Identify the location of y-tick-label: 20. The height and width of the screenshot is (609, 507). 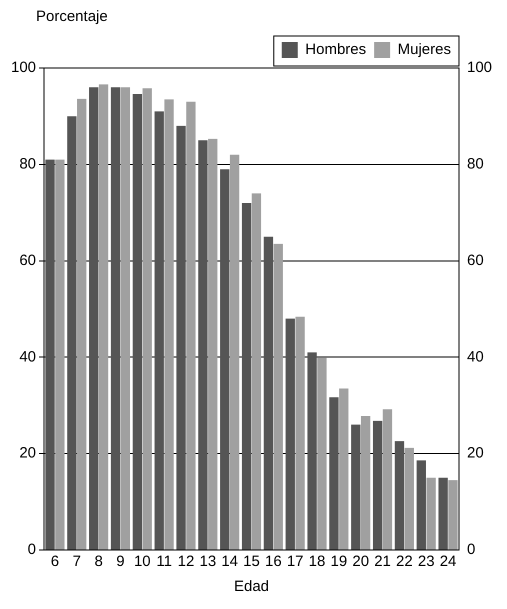
(27, 453).